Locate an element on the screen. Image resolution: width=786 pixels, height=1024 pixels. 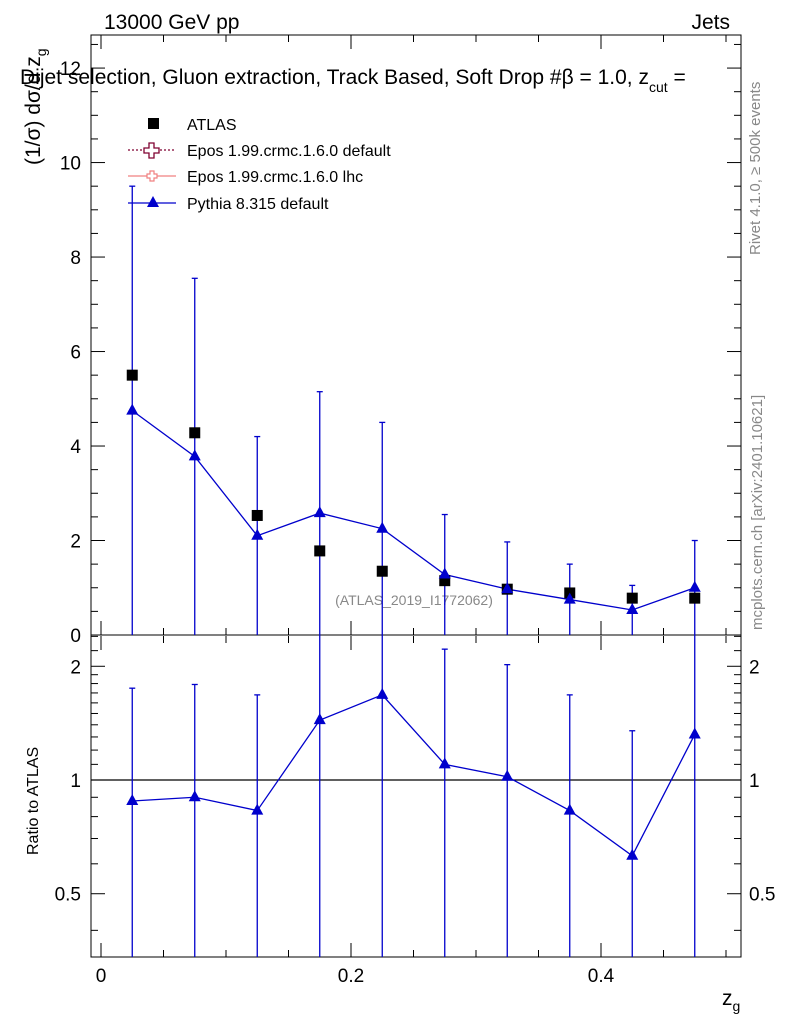
main-pythia-line is located at coordinates (413, 510).